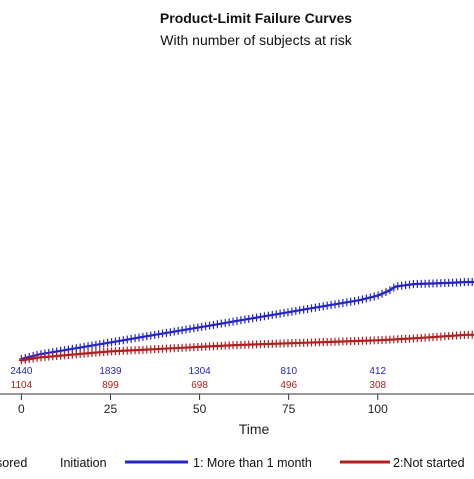 Image resolution: width=474 pixels, height=479 pixels. I want to click on x-tick-label: 50, so click(200, 409).